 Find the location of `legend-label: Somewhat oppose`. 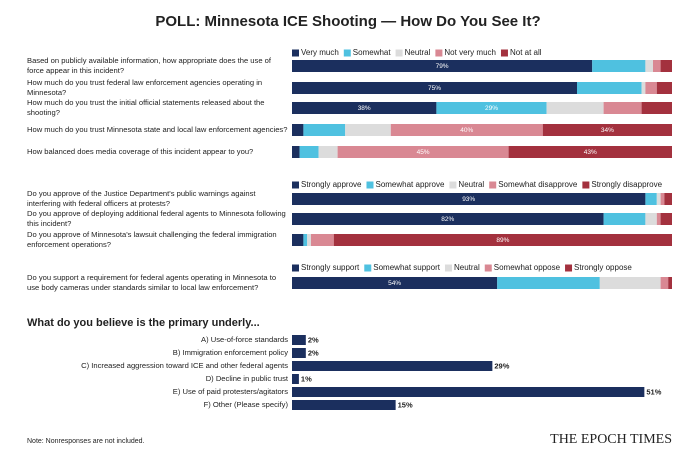

legend-label: Somewhat oppose is located at coordinates (527, 267).